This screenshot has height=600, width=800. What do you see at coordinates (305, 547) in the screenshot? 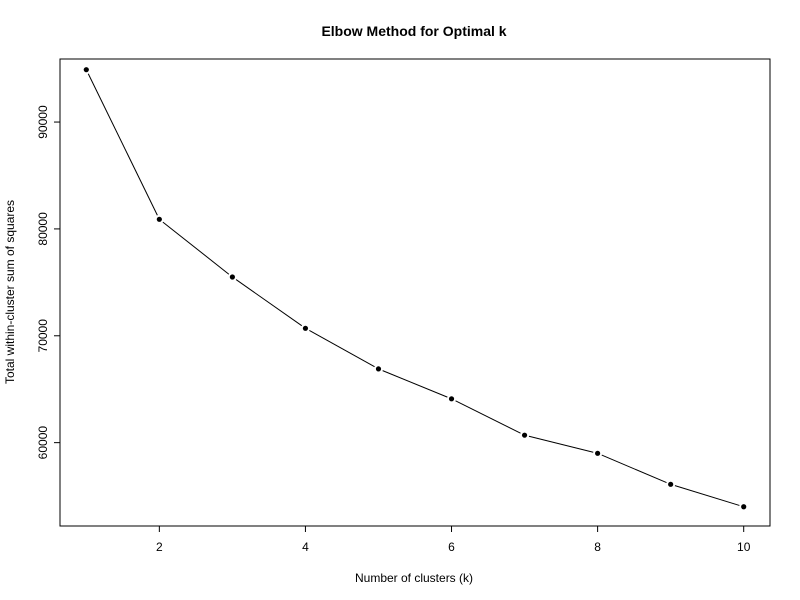
I see `x-tick-label: 4` at bounding box center [305, 547].